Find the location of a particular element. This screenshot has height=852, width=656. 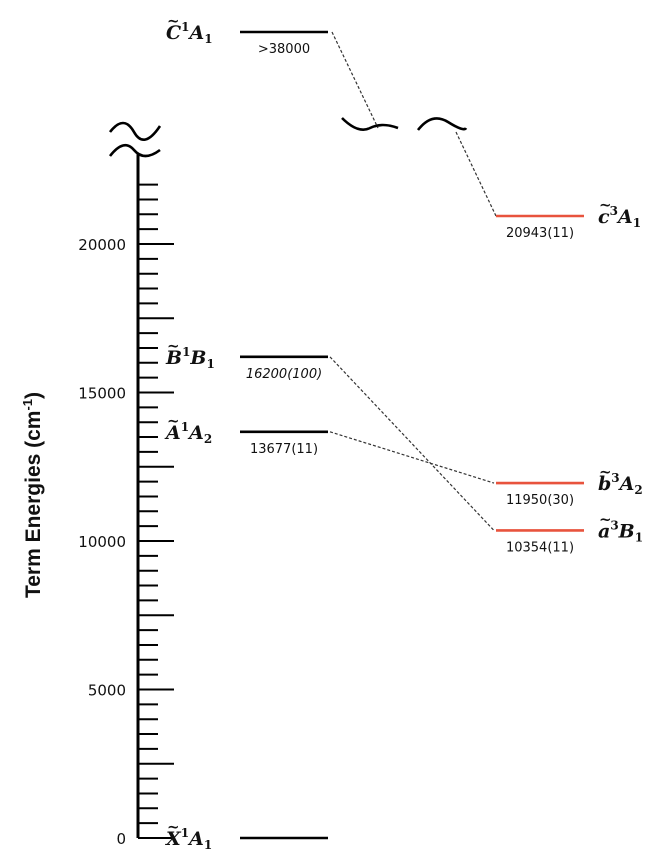

state-label-X1A1: X1A1 is located at coordinates (188, 839).